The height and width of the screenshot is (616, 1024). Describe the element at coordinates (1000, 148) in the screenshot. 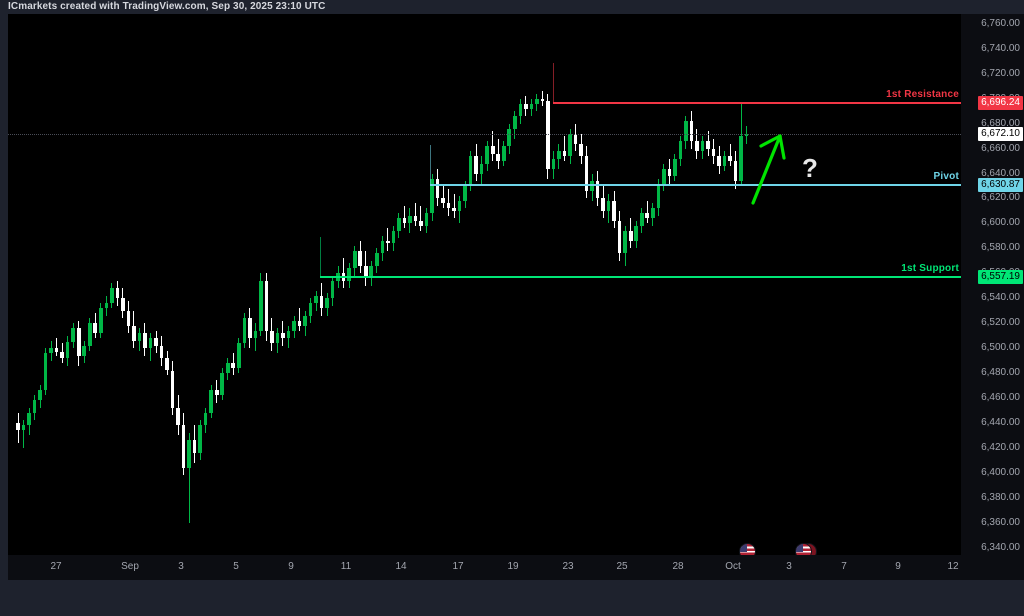

I see `price-tick-label: 6,660.00` at that location.